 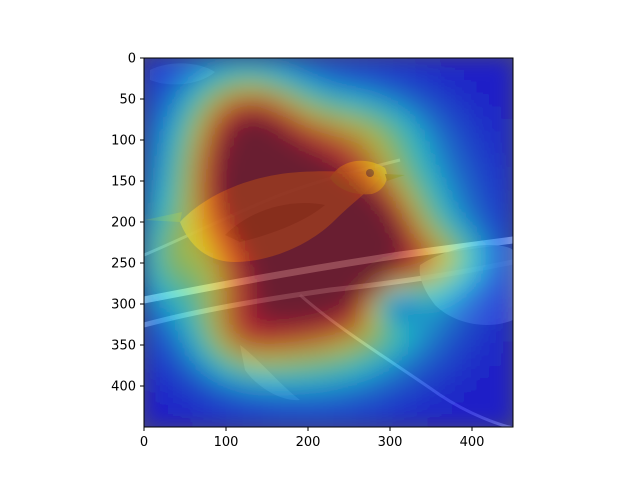 I want to click on y-tick-label: 300, so click(x=123, y=305).